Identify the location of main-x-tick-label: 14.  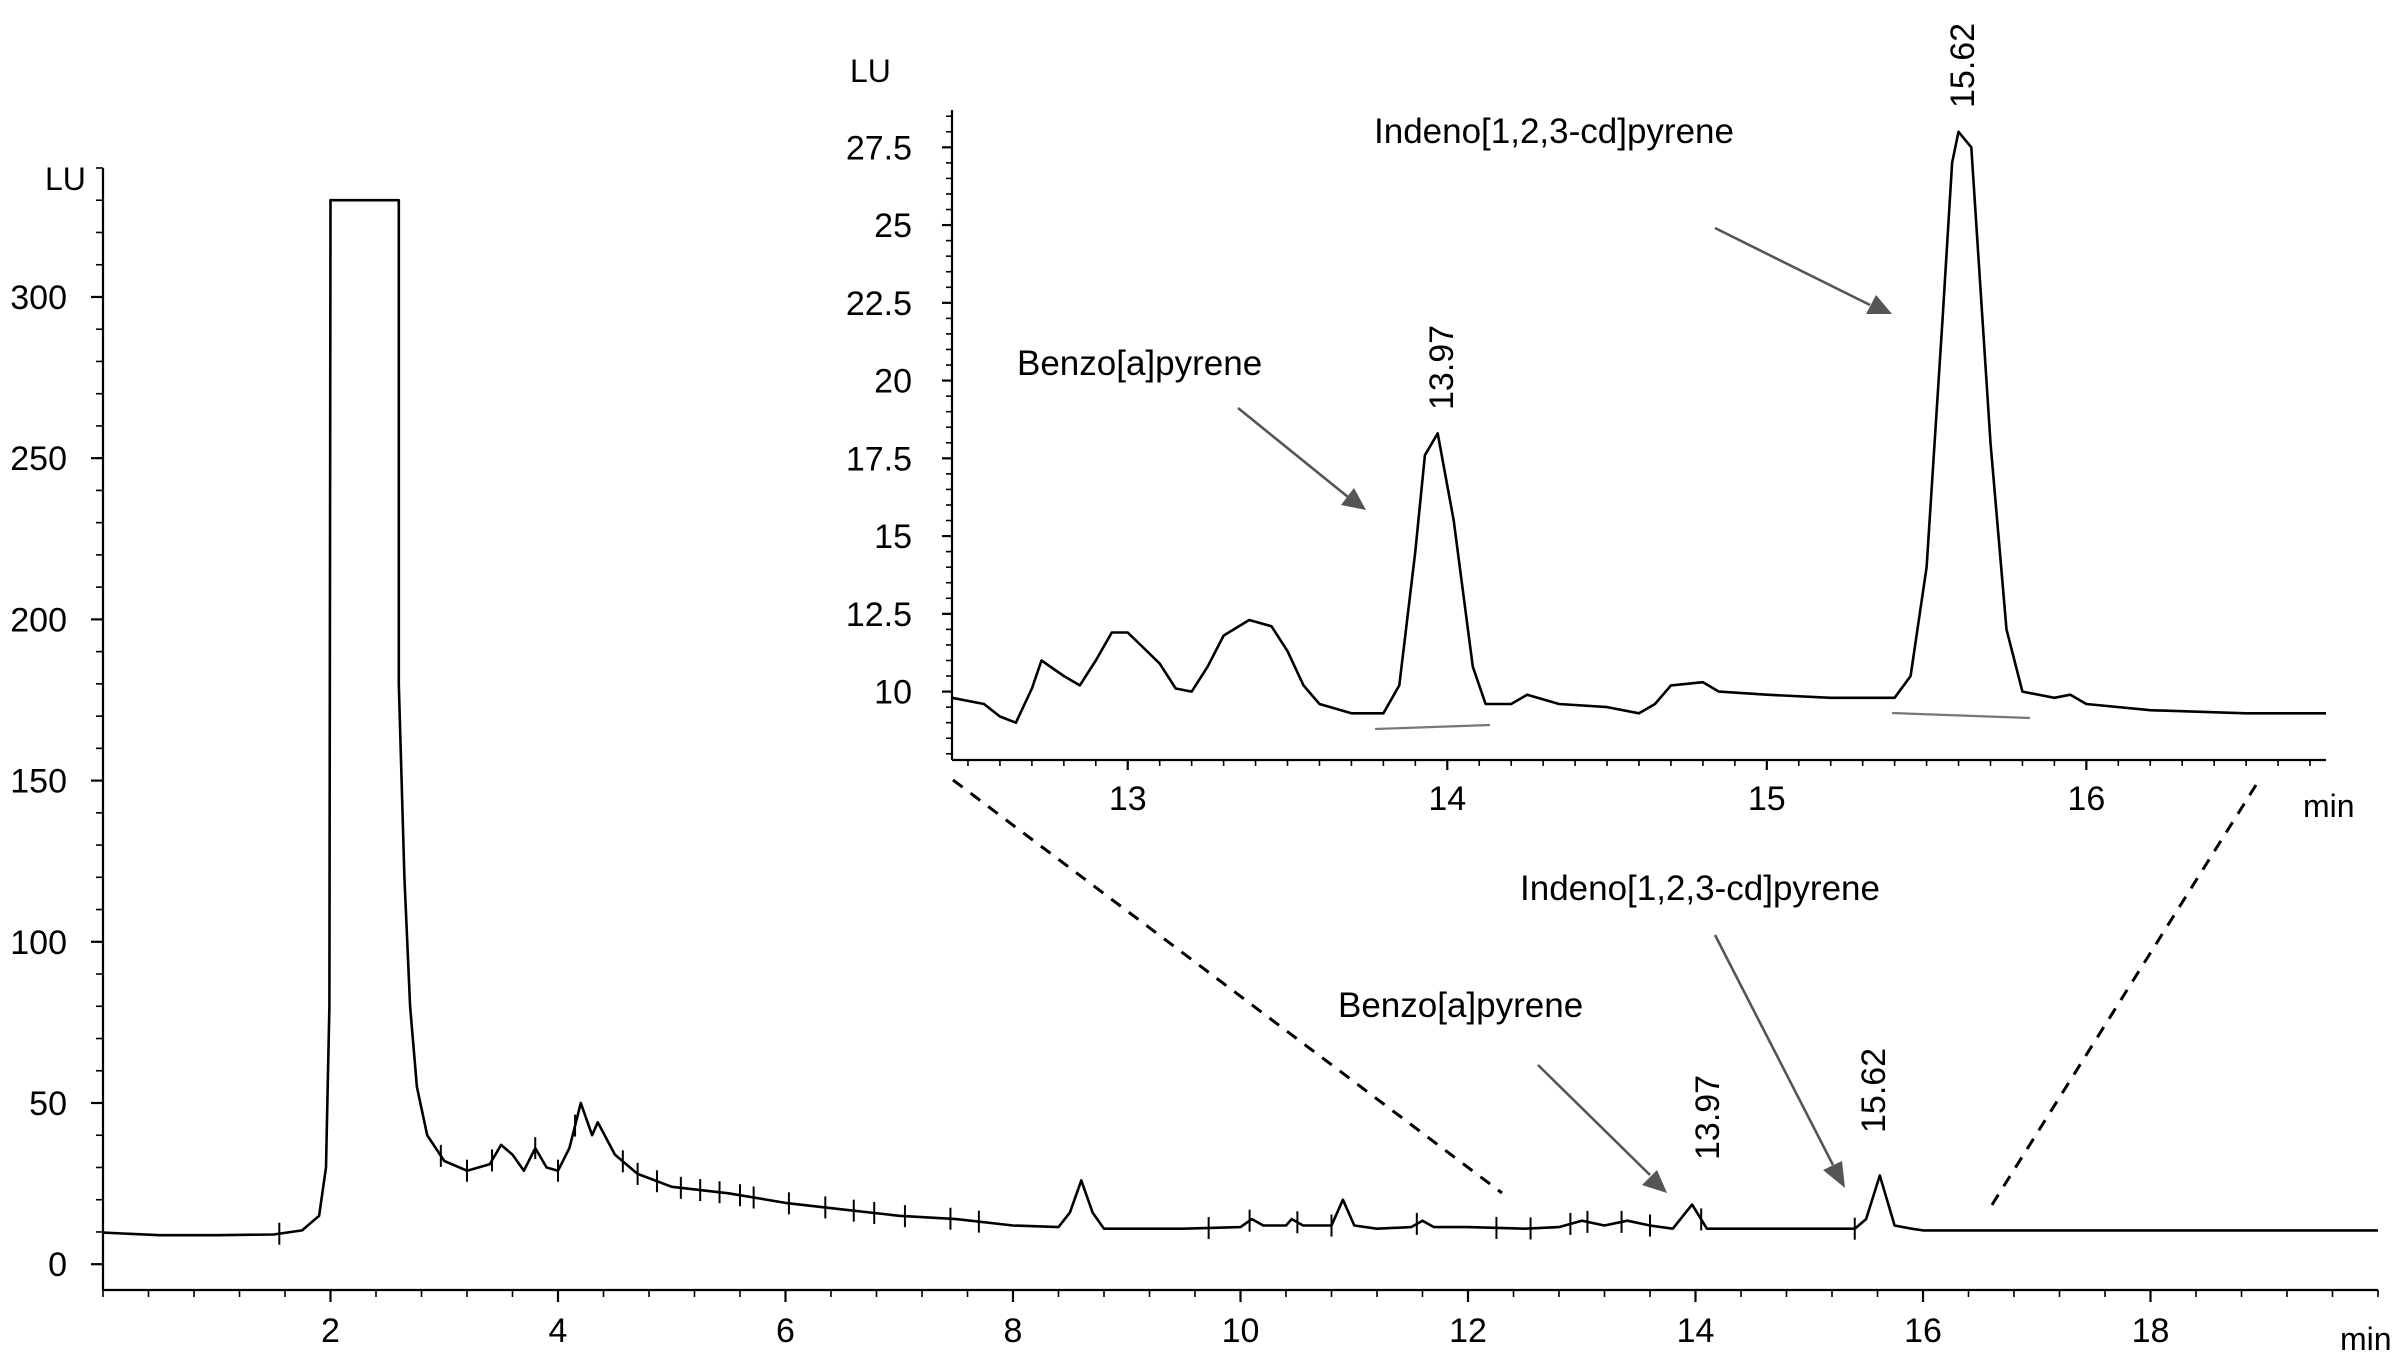
(1696, 1331).